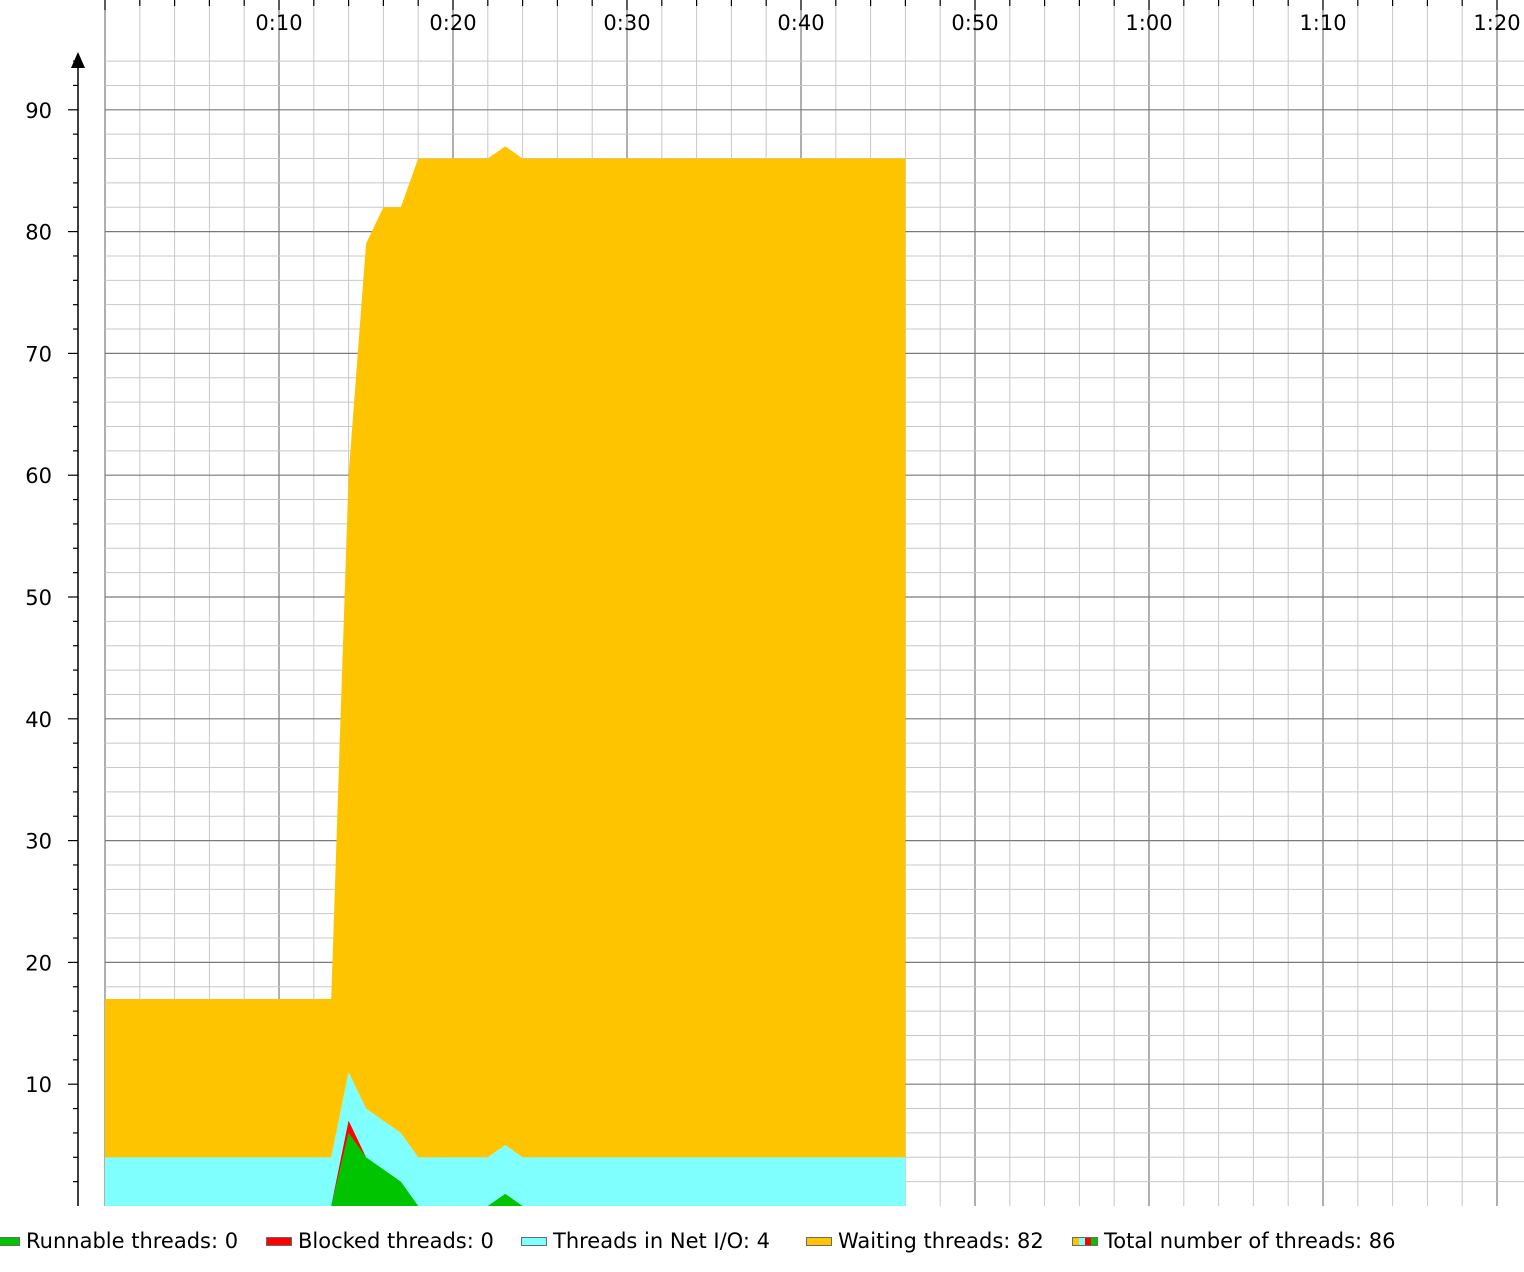  I want to click on legend-waiting-label: Waiting threads: 82, so click(941, 1241).